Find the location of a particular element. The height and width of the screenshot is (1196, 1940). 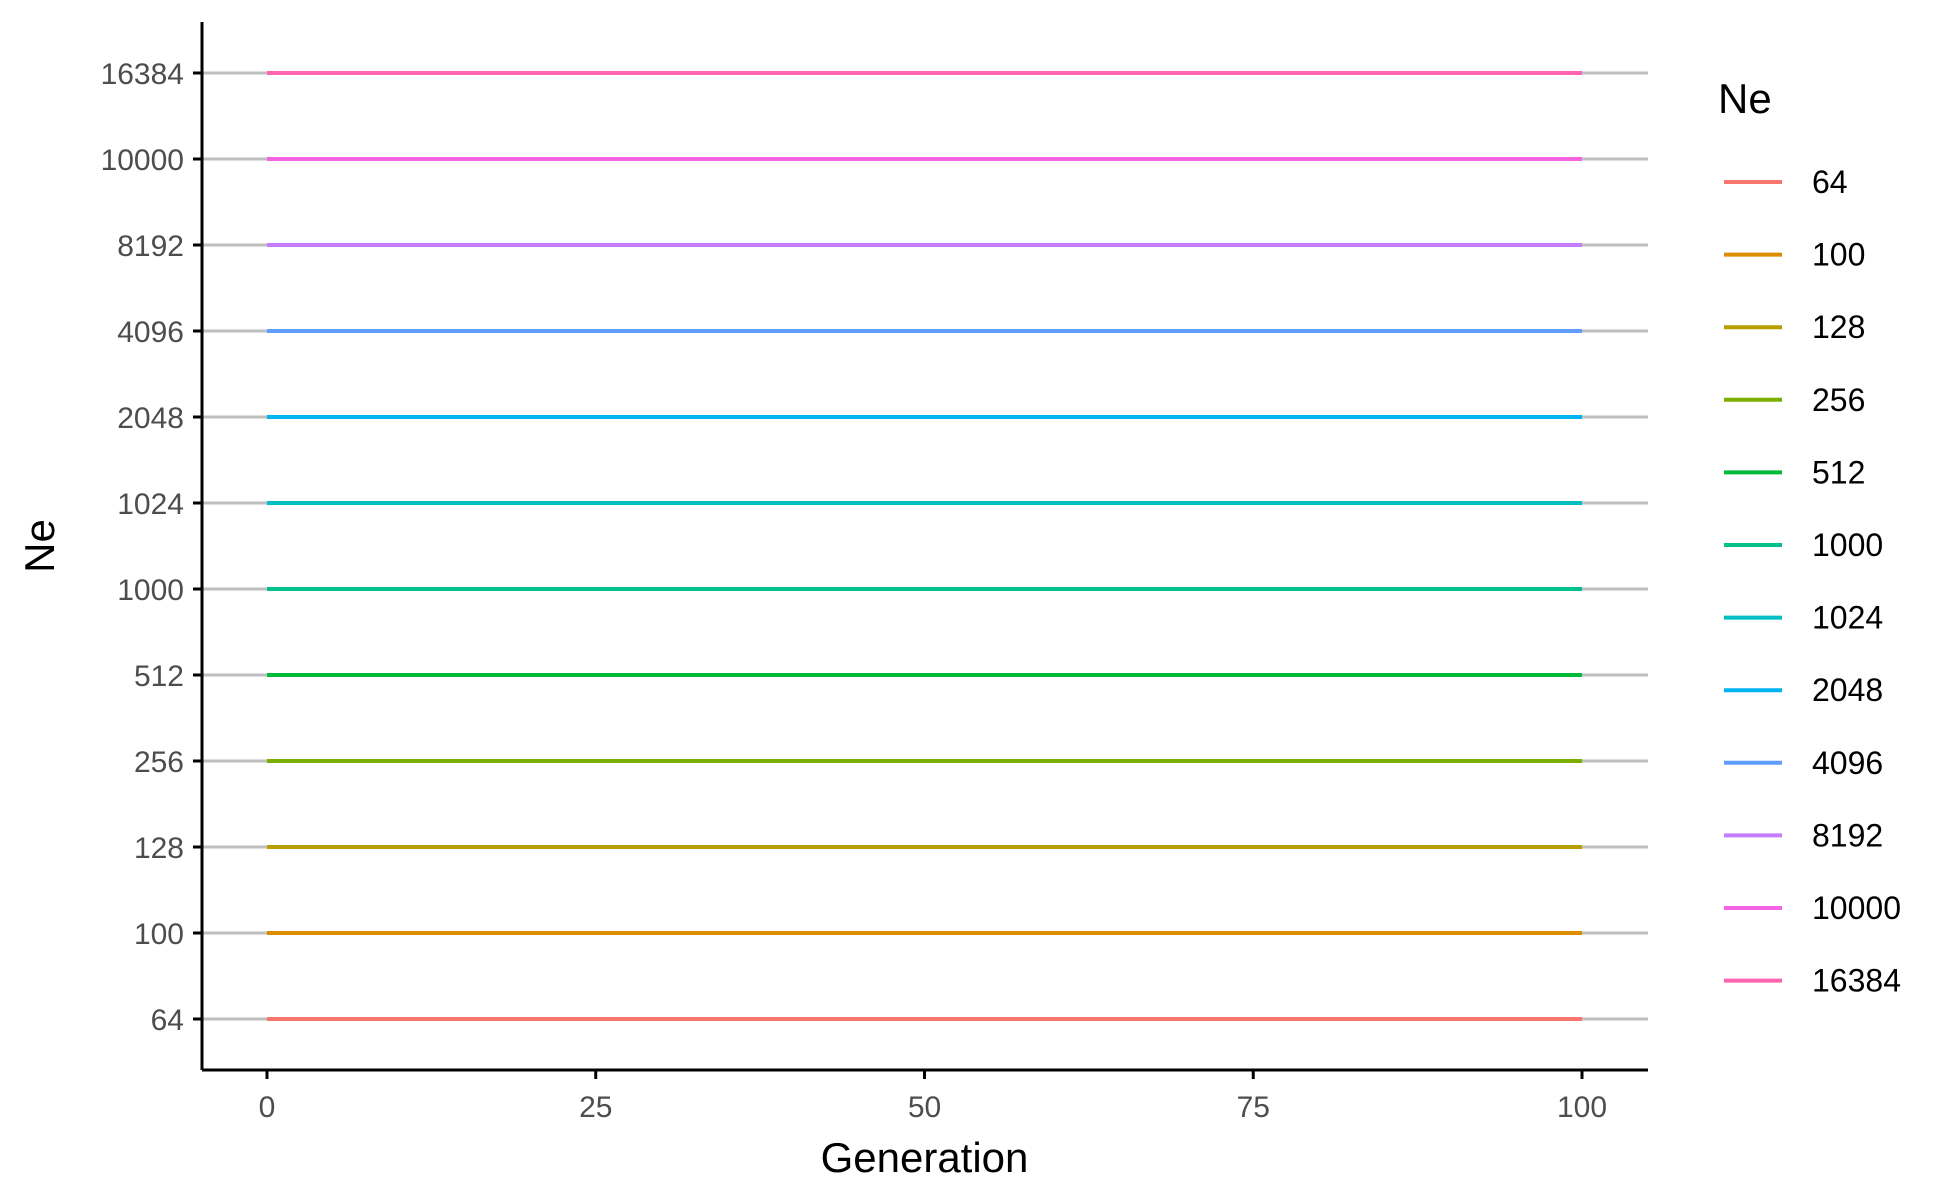

legend-label-1000: 1000 is located at coordinates (1847, 545).